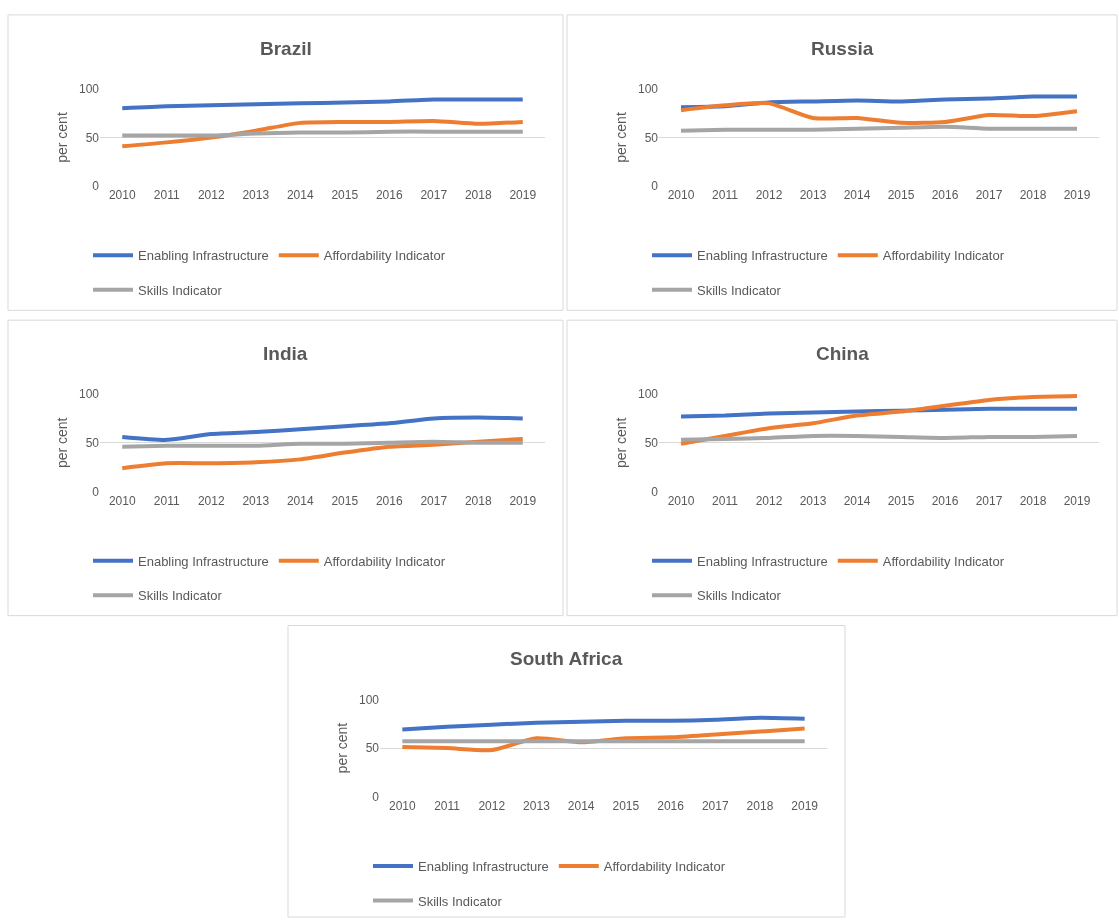 The height and width of the screenshot is (924, 1119). I want to click on chart-title: South Africa, so click(566, 658).